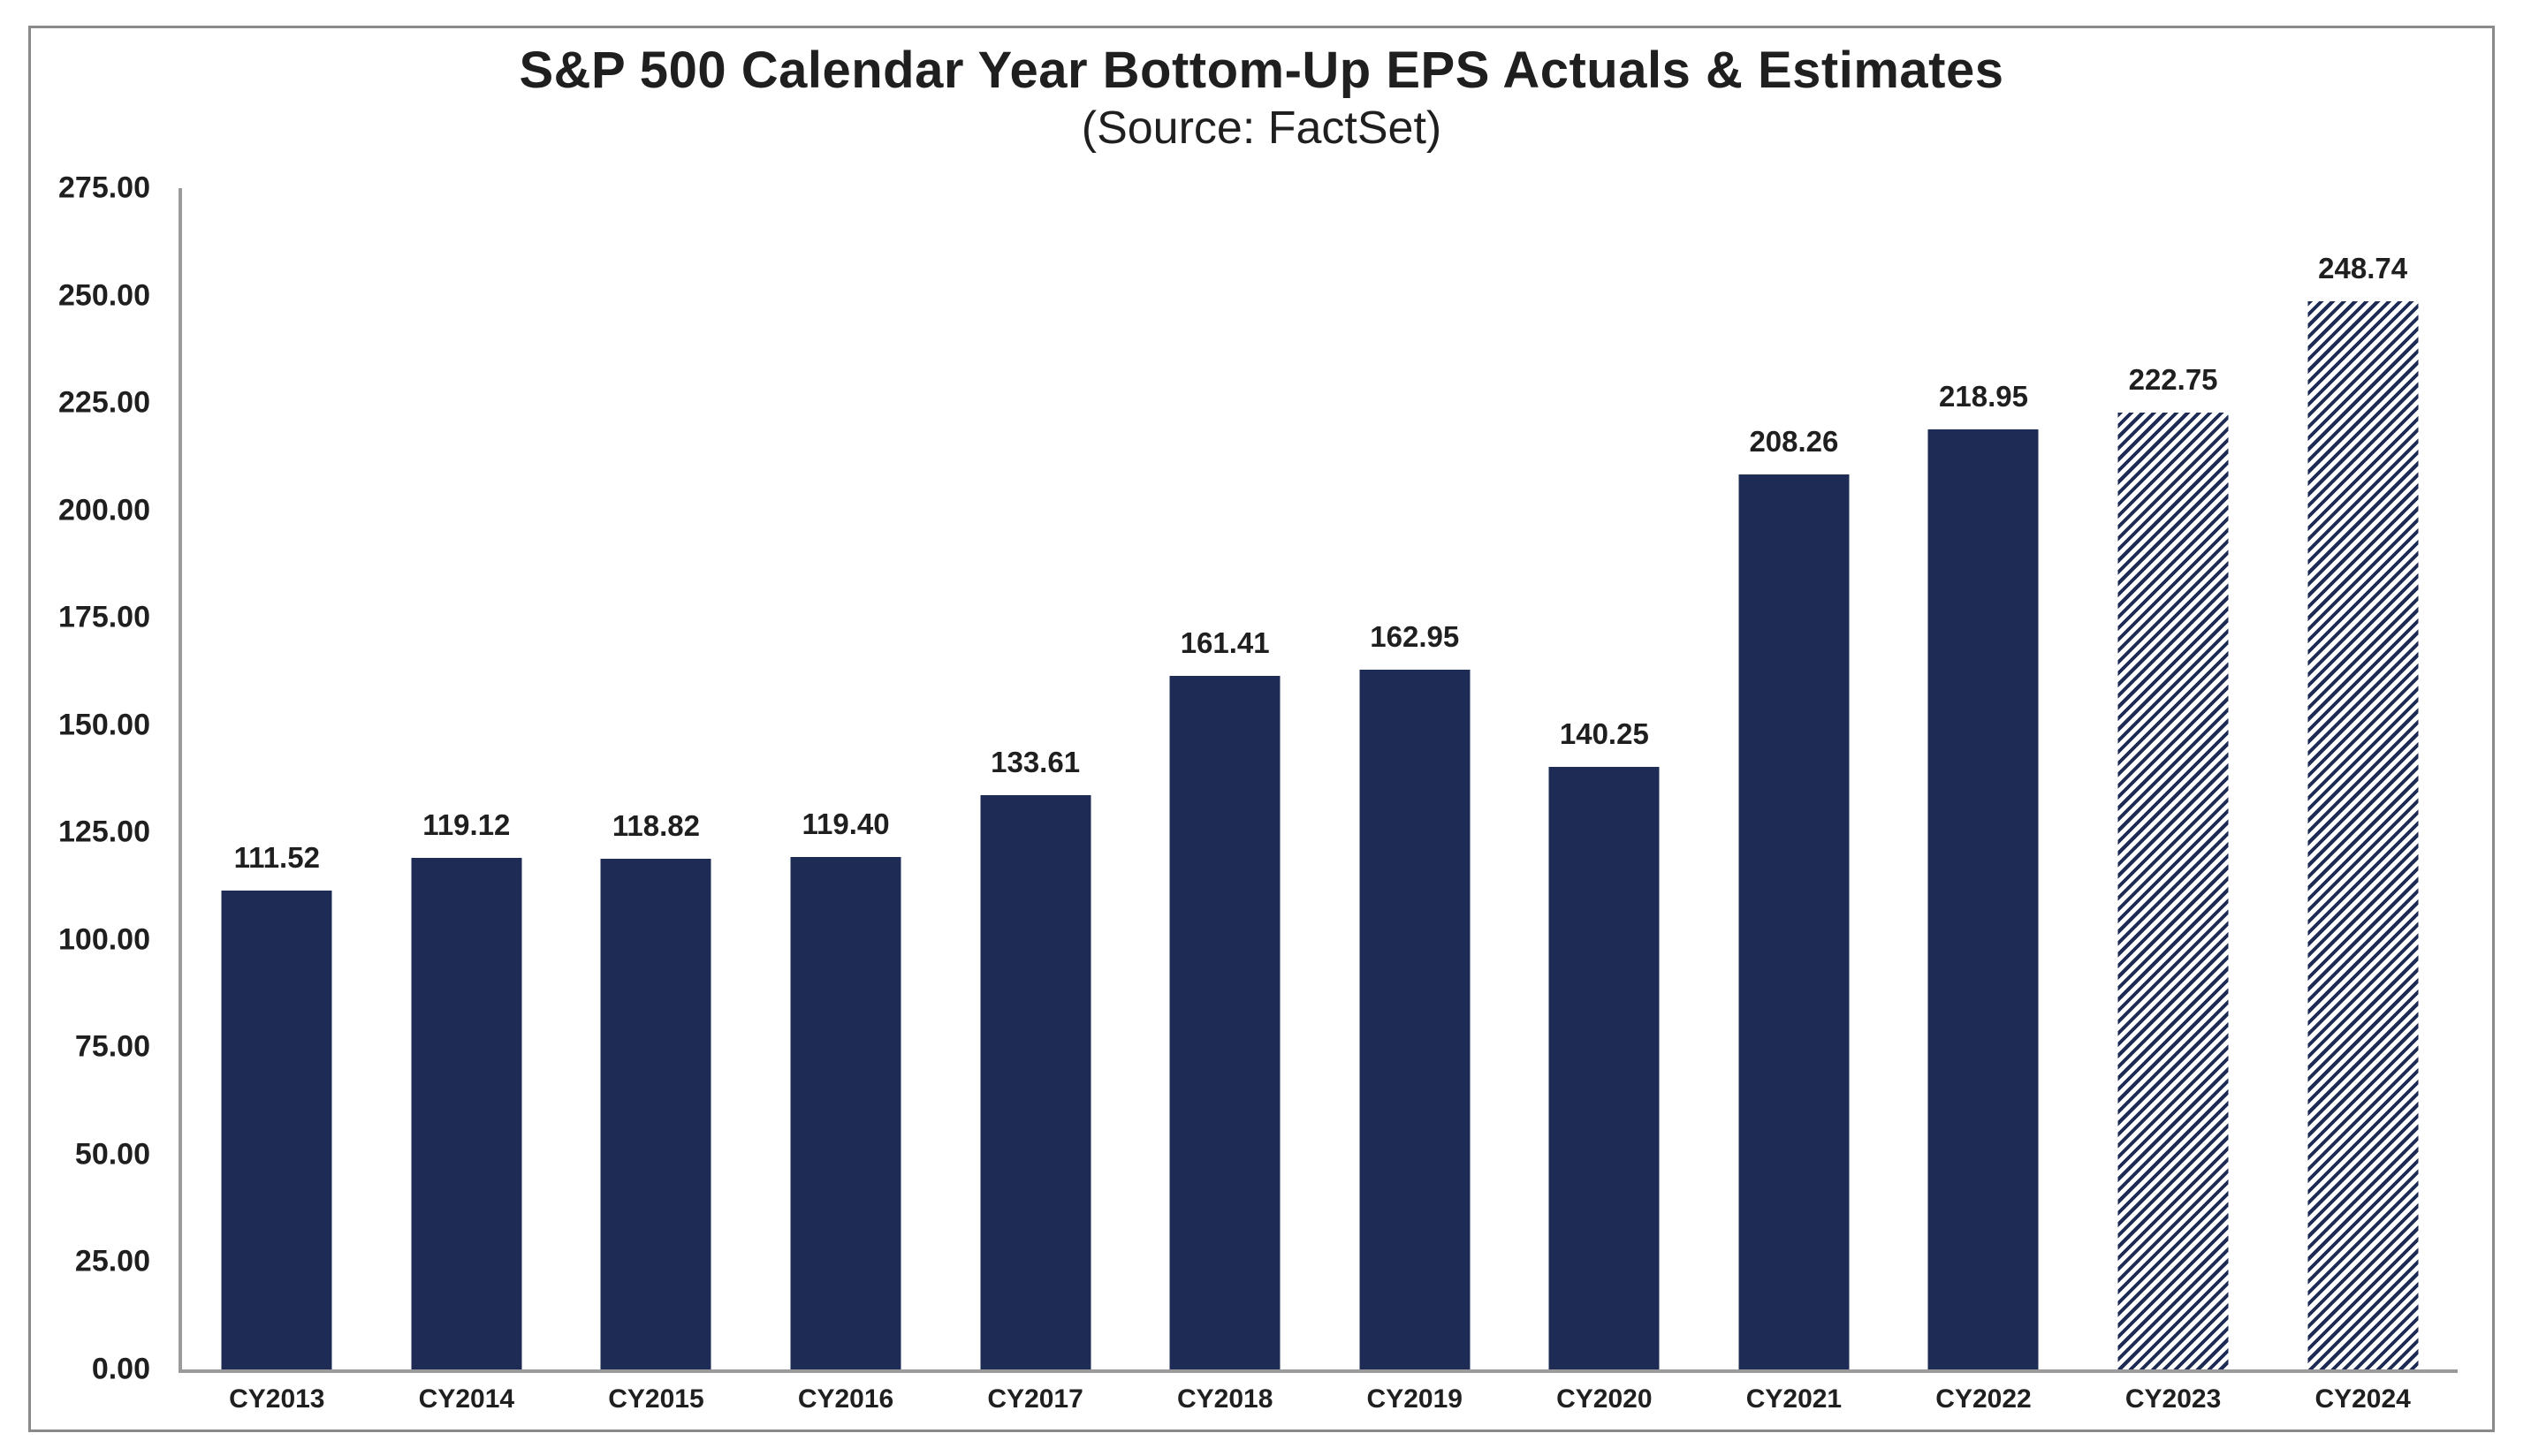 The width and height of the screenshot is (2531, 1456). I want to click on bar-value-label: 119.40, so click(846, 823).